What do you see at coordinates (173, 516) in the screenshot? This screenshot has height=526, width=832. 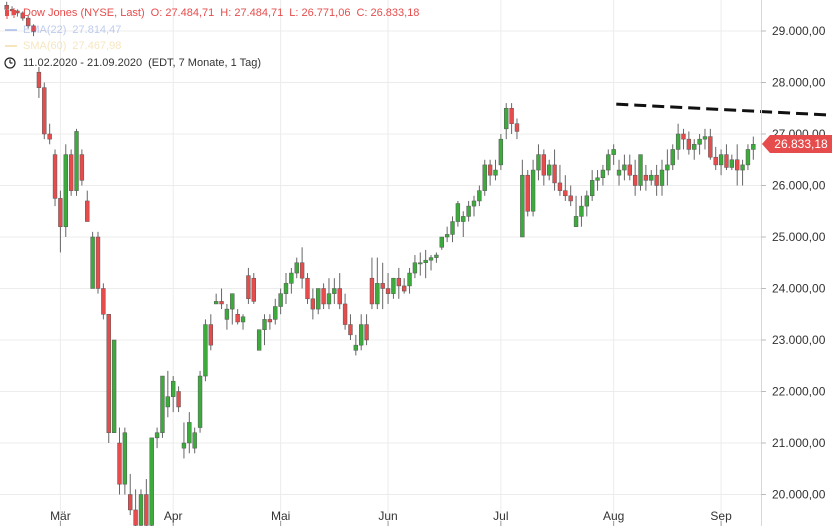 I see `x-tick-label: Apr` at bounding box center [173, 516].